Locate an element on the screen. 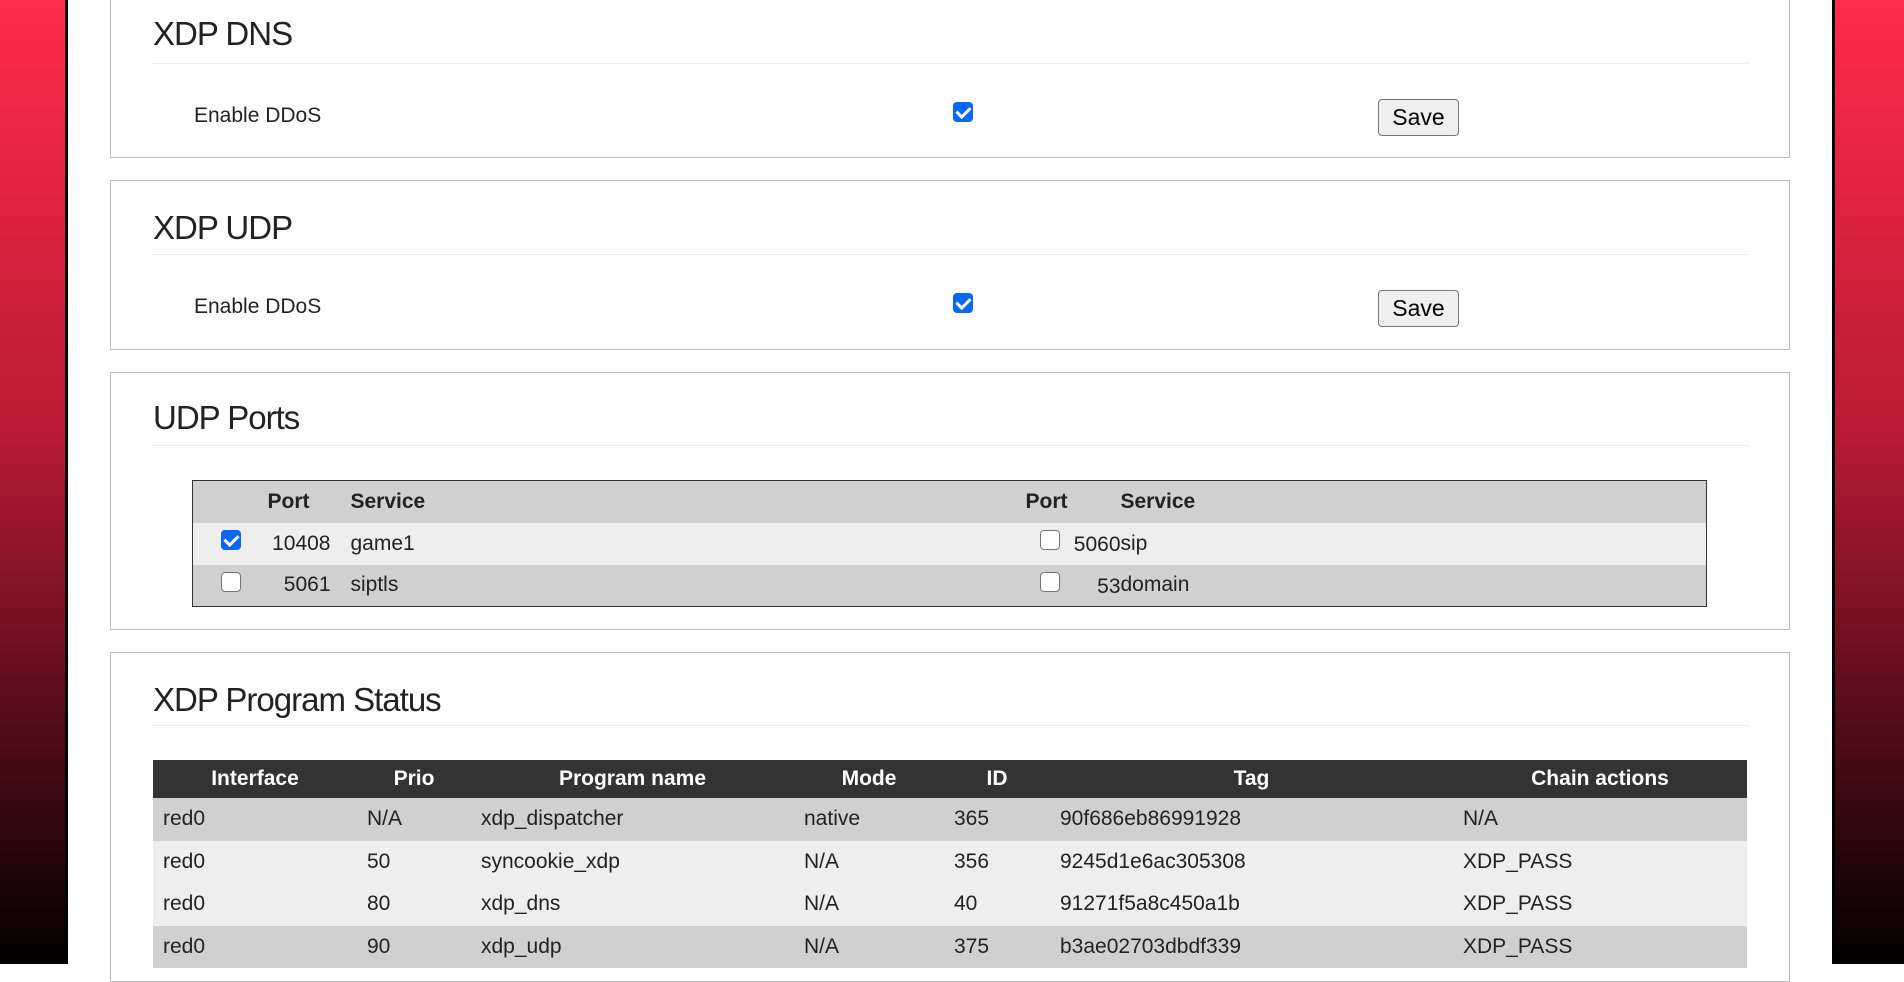  port-cell: 5061 is located at coordinates (299, 585).